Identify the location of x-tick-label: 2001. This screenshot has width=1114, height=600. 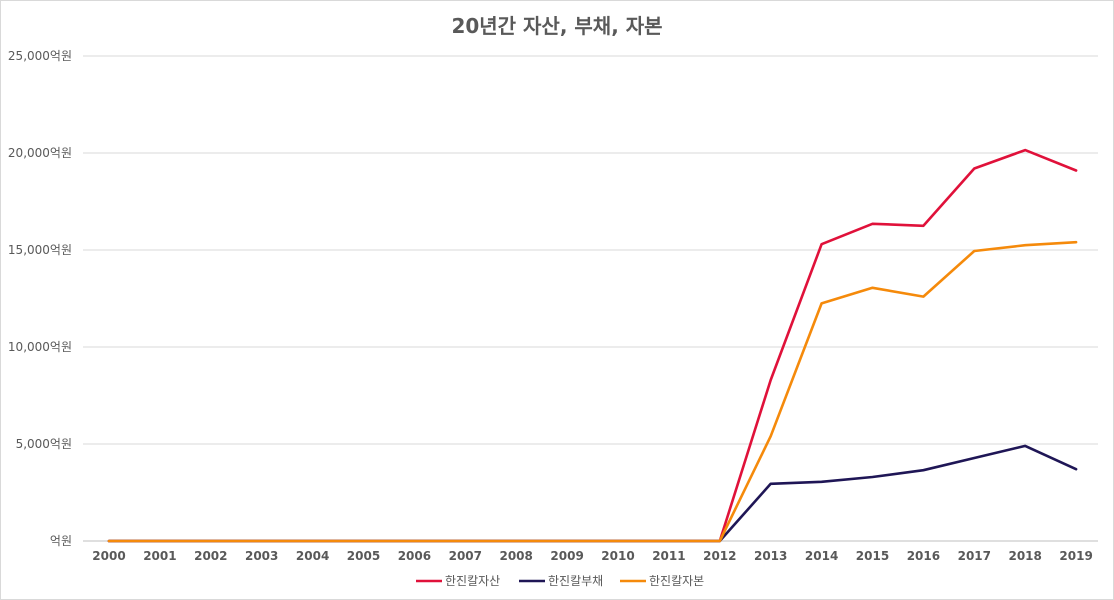
(159, 556).